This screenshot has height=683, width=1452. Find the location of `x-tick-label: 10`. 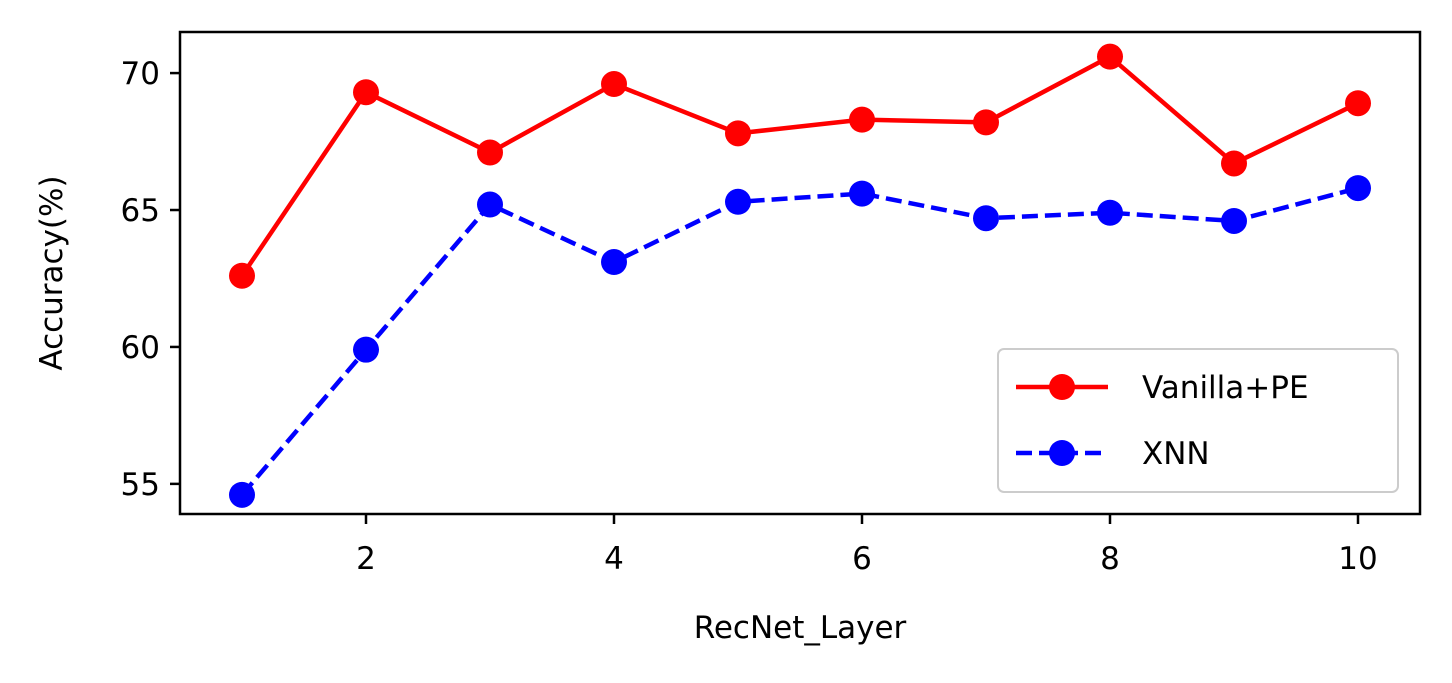

x-tick-label: 10 is located at coordinates (1357, 559).